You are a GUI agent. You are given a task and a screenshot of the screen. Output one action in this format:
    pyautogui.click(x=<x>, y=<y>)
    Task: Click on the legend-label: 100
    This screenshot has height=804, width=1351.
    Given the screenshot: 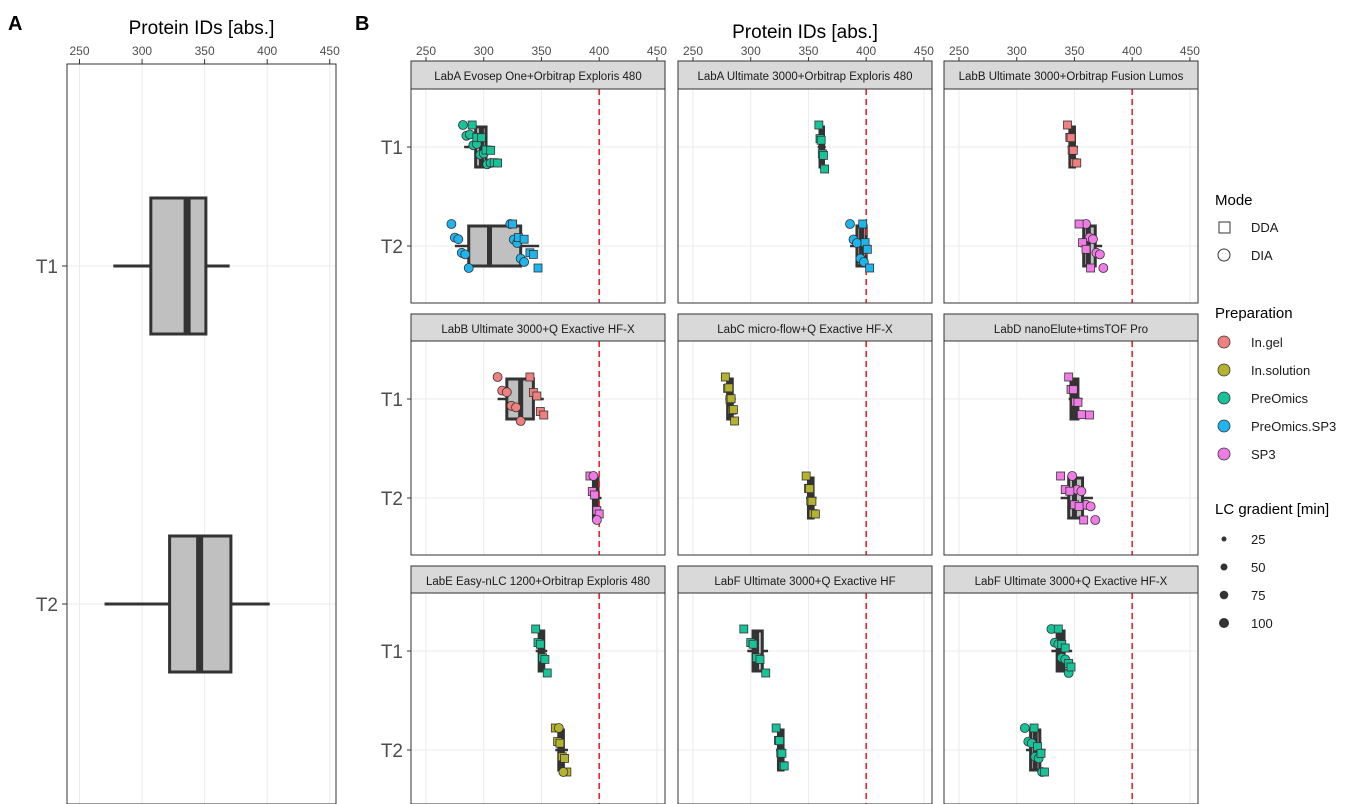 What is the action you would take?
    pyautogui.click(x=1262, y=623)
    